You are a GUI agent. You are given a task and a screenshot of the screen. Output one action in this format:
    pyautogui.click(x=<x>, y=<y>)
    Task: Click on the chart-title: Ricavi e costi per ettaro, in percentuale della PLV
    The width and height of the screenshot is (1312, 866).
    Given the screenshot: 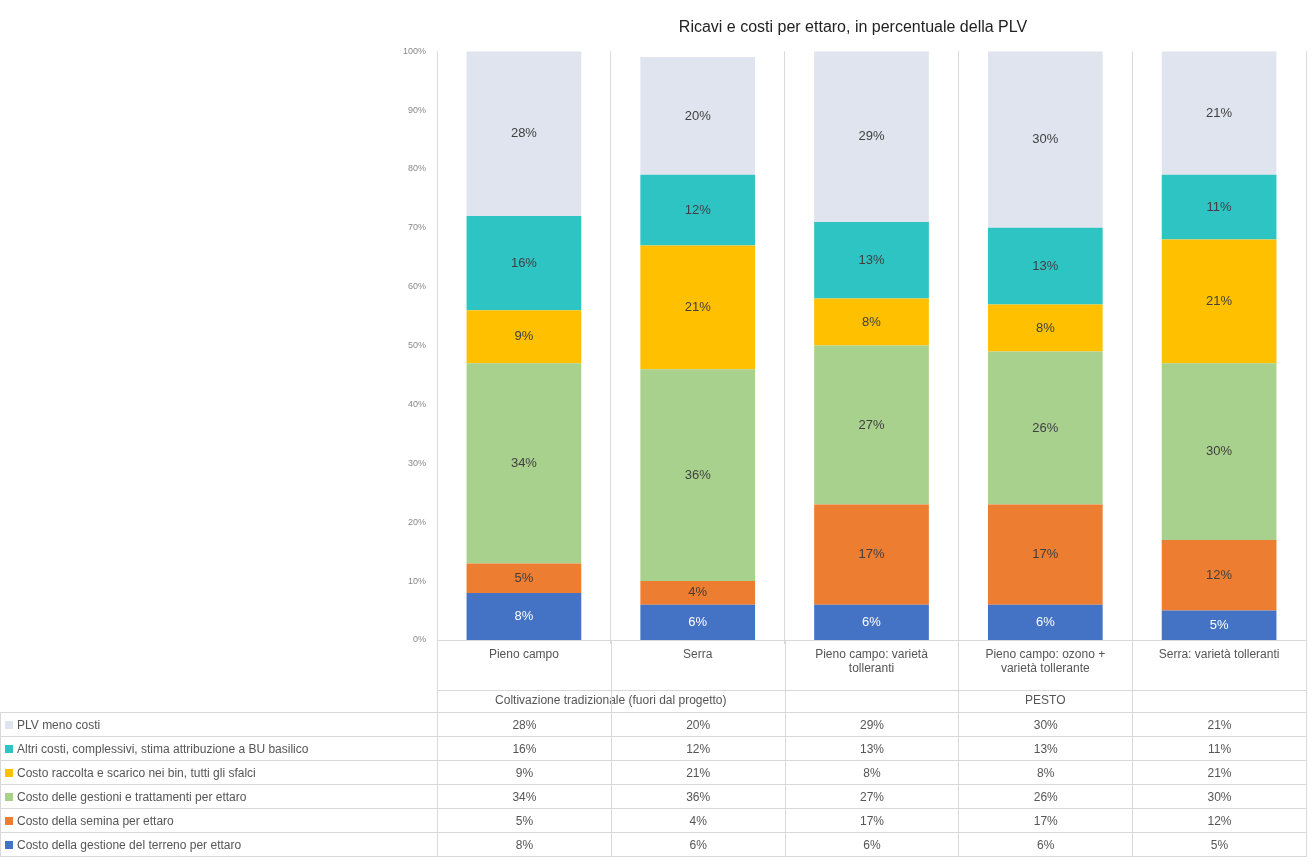 What is the action you would take?
    pyautogui.click(x=853, y=27)
    